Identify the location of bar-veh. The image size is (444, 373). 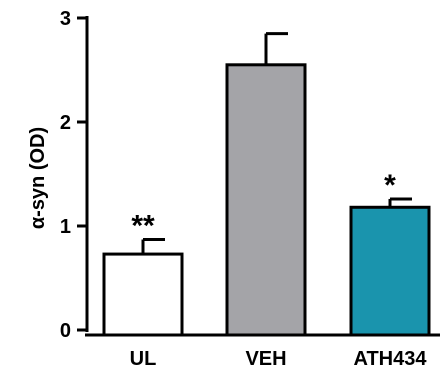
(266, 200).